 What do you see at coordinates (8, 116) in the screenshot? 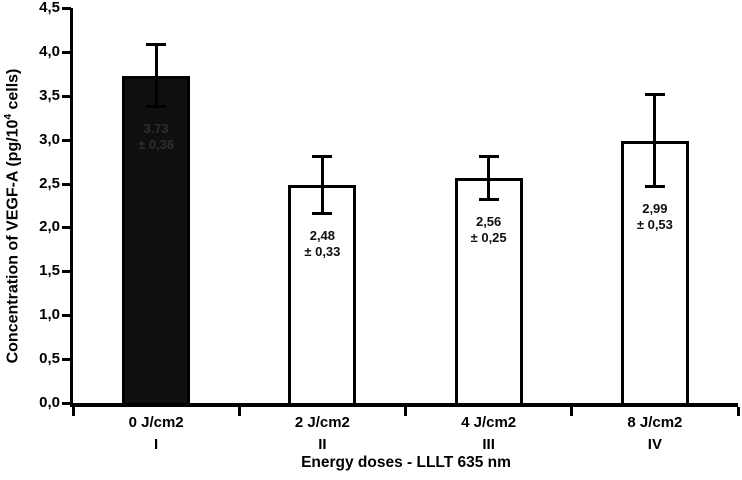
I see `y-axis-title-superscript: 4` at bounding box center [8, 116].